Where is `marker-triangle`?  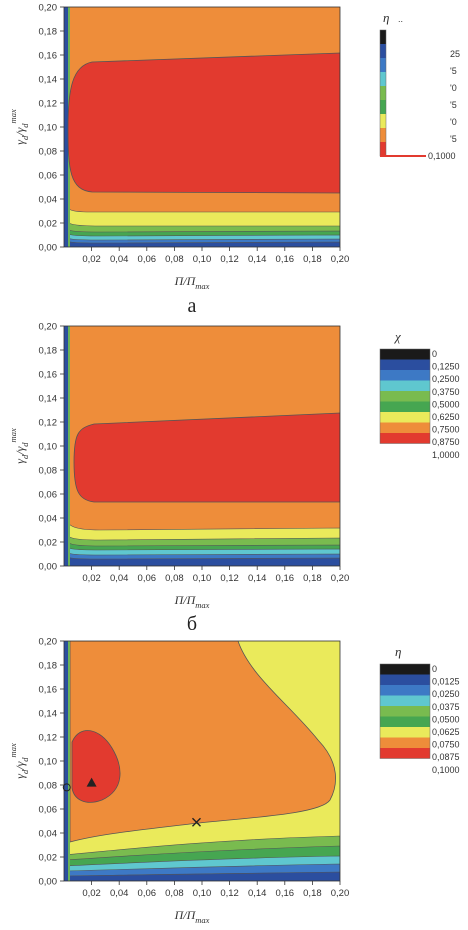 marker-triangle is located at coordinates (91, 782).